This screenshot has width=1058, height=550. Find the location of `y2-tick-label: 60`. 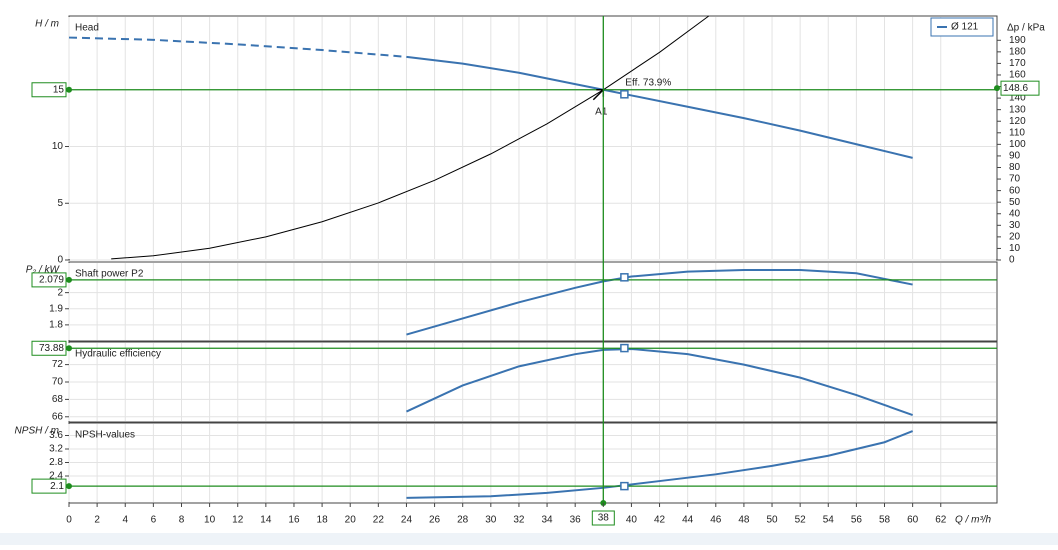

y2-tick-label: 60 is located at coordinates (1015, 190).